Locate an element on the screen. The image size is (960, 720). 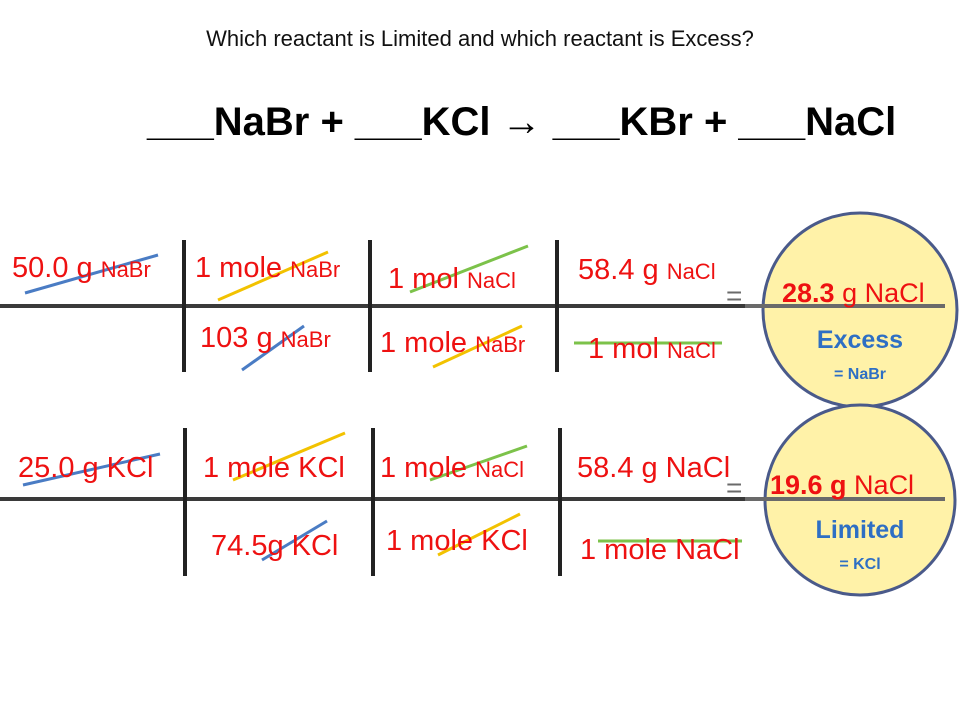
row2-factor2-numerator: 1 mole KCl is located at coordinates (274, 468).